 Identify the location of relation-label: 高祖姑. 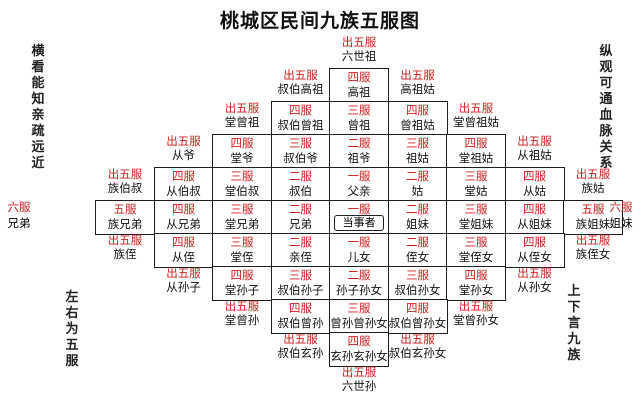
(417, 89).